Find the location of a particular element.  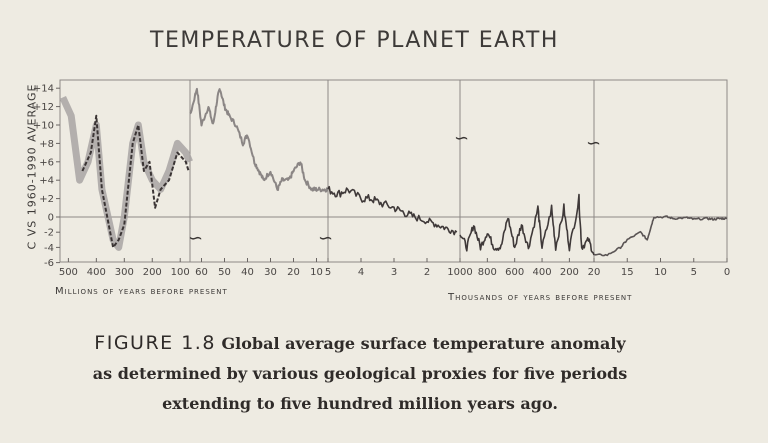

y-tick-label: +14 is located at coordinates (43, 89).